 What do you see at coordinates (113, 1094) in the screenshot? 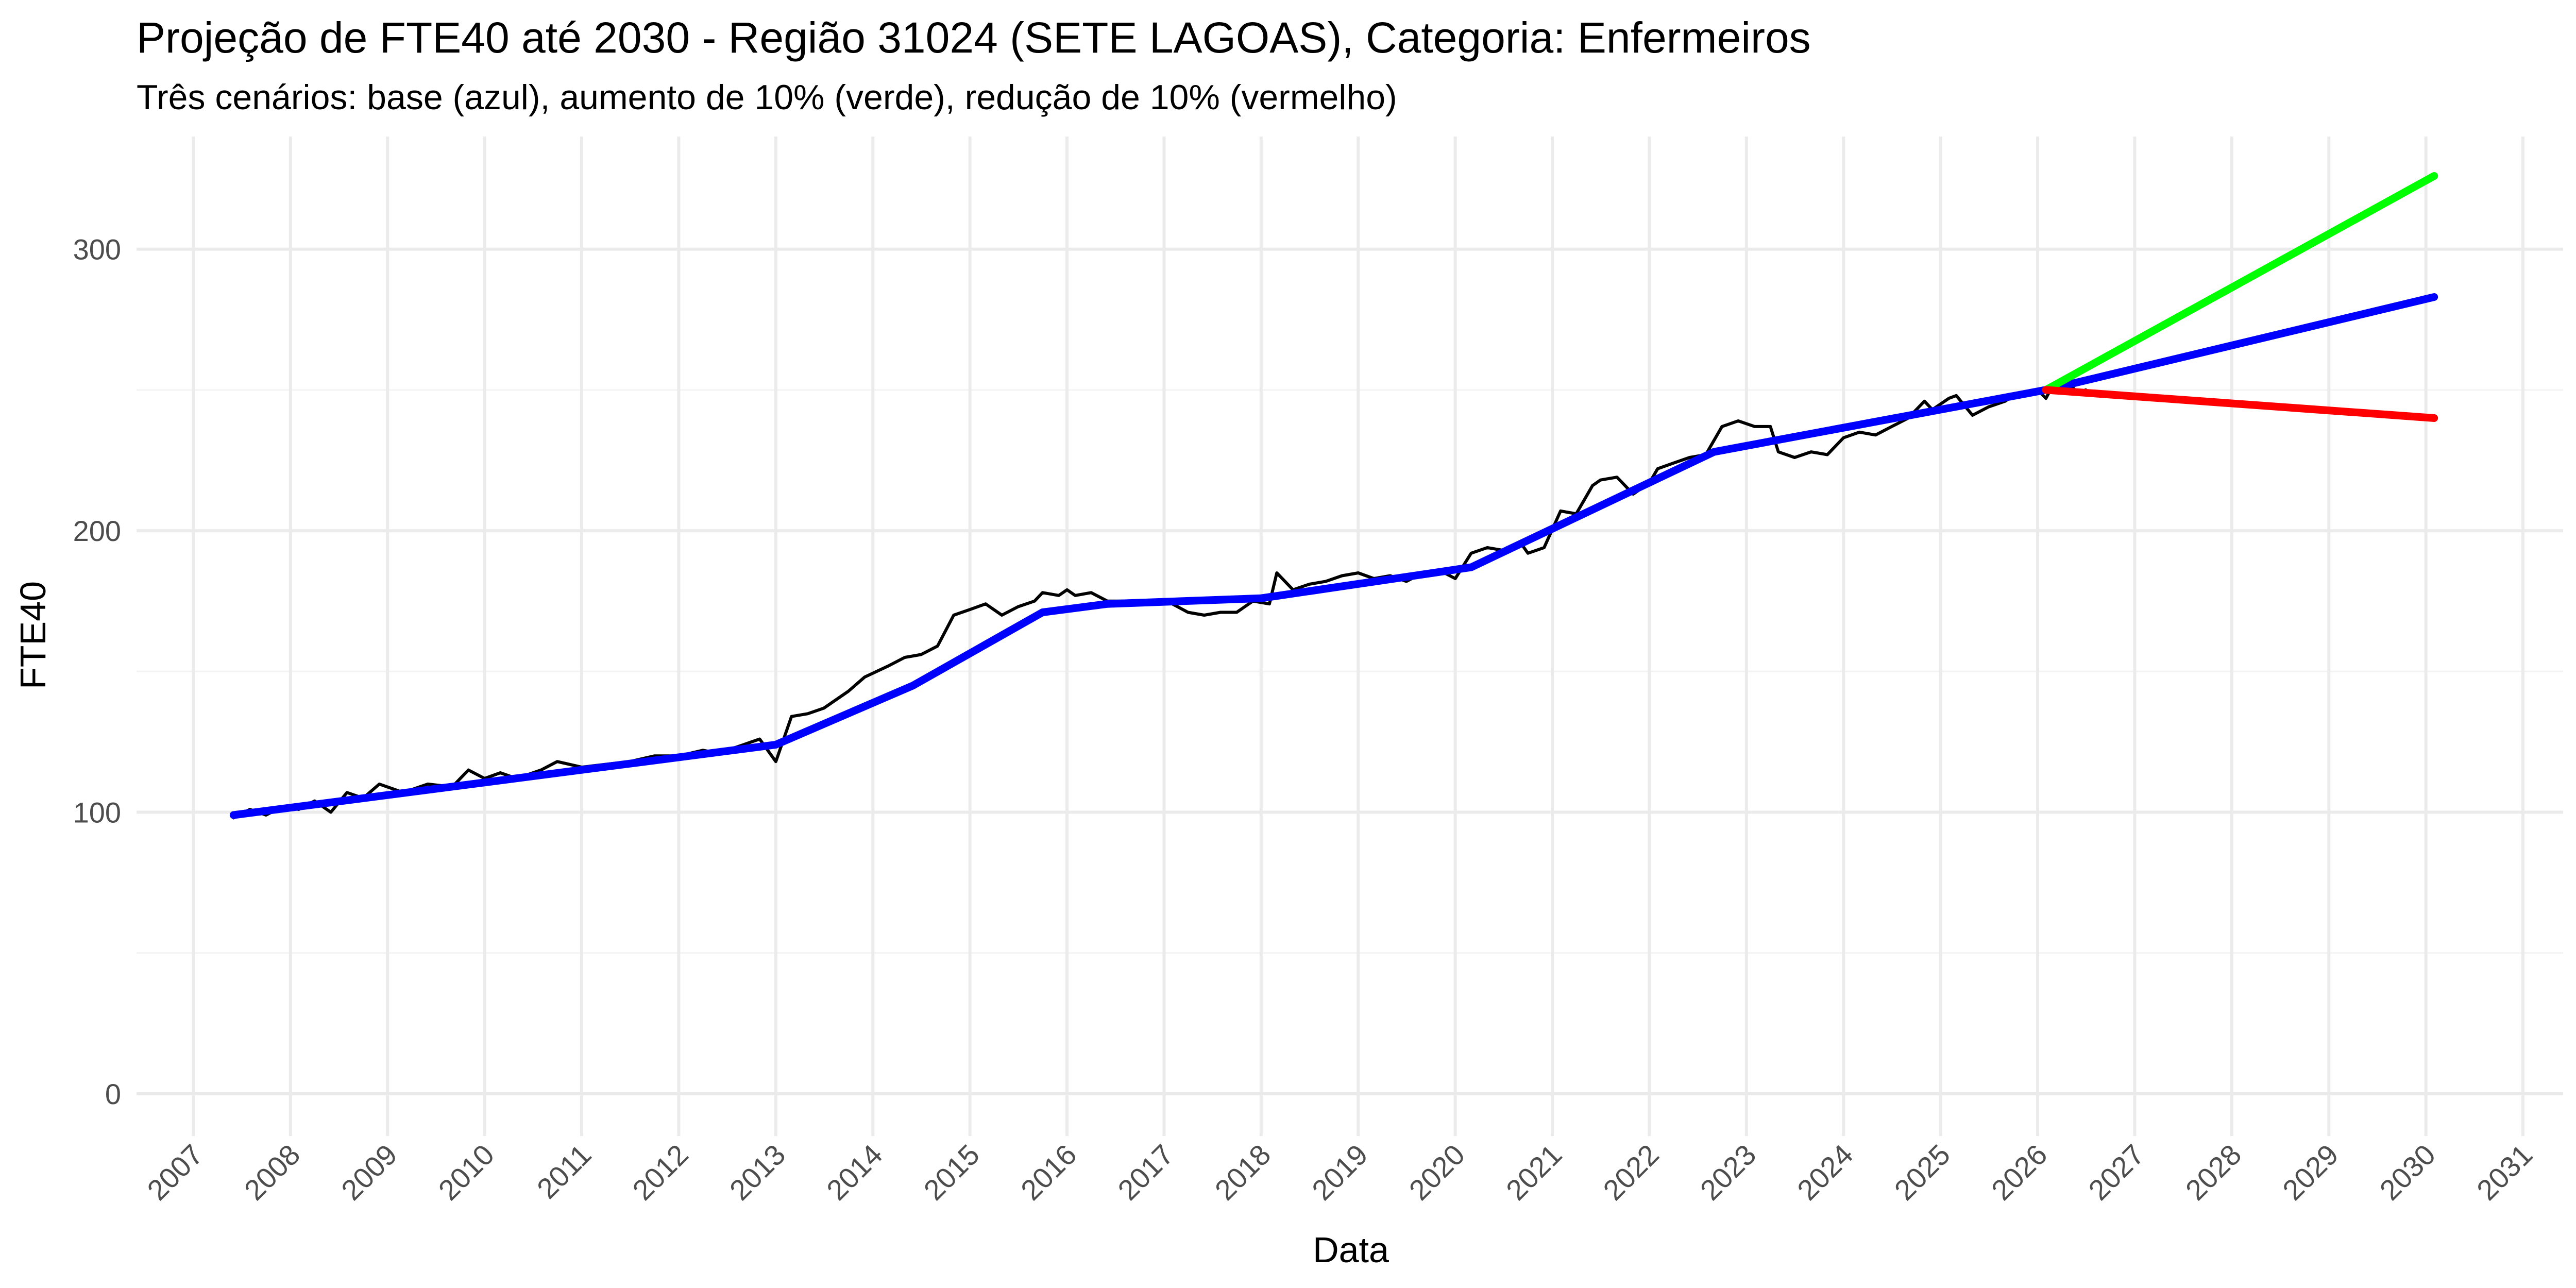
I see `y-tick-label: 0` at bounding box center [113, 1094].